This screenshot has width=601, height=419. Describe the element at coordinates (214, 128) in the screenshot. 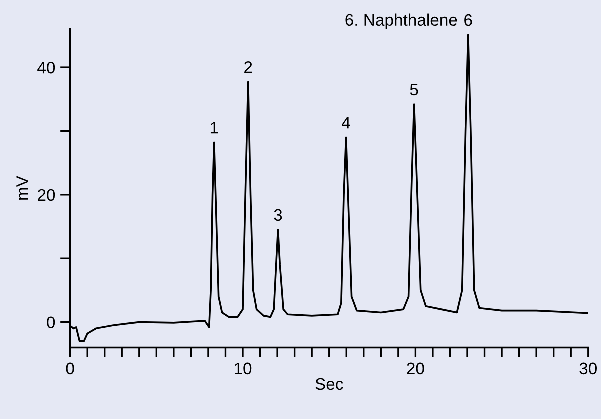

I see `annotation: 1` at that location.